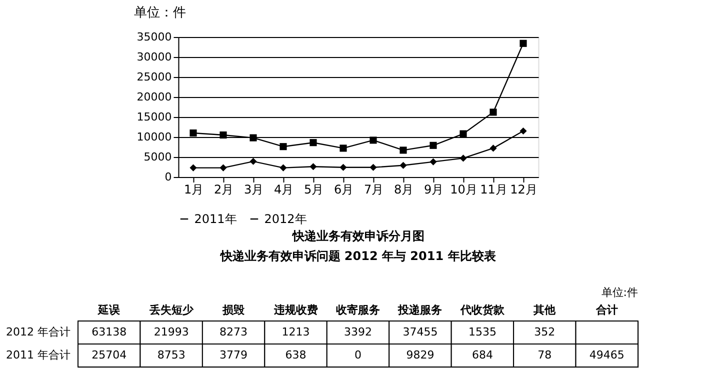 The image size is (726, 379). I want to click on data-label: 1535, so click(482, 332).